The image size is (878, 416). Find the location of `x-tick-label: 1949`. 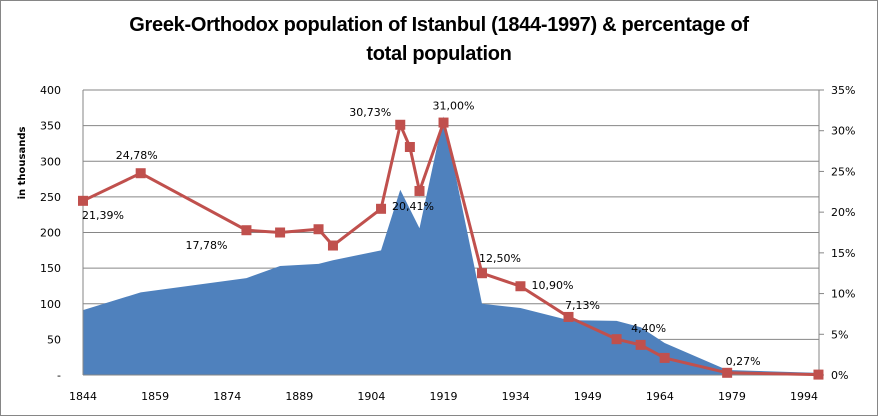

x-tick-label: 1949 is located at coordinates (588, 396).